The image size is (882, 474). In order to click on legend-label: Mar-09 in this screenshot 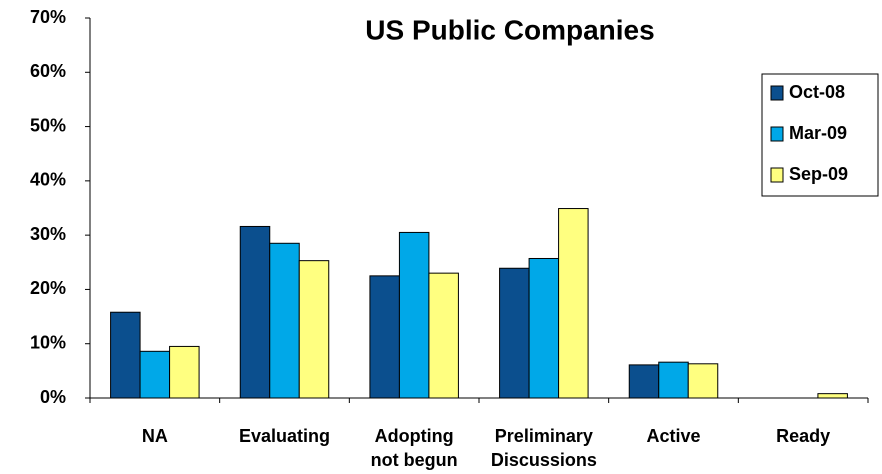, I will do `click(818, 133)`.